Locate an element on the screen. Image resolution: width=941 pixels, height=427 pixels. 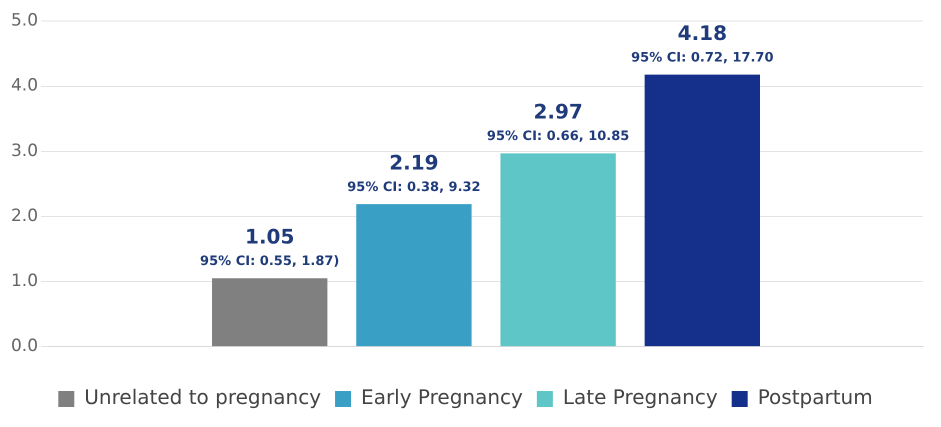
legend-label: Postpartum is located at coordinates (815, 397).